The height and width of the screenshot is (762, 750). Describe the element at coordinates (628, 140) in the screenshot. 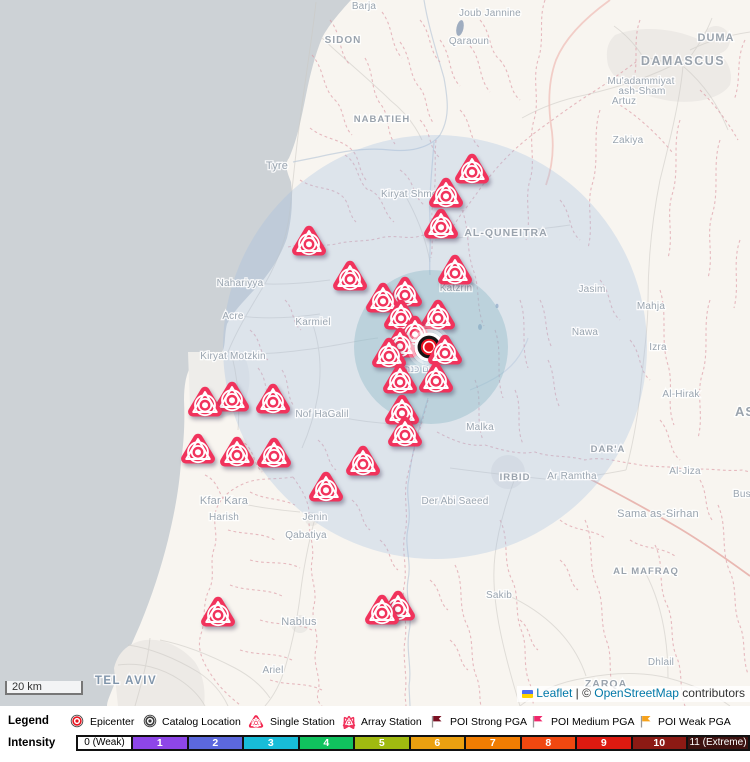

I see `svg-text: Zakiya` at that location.